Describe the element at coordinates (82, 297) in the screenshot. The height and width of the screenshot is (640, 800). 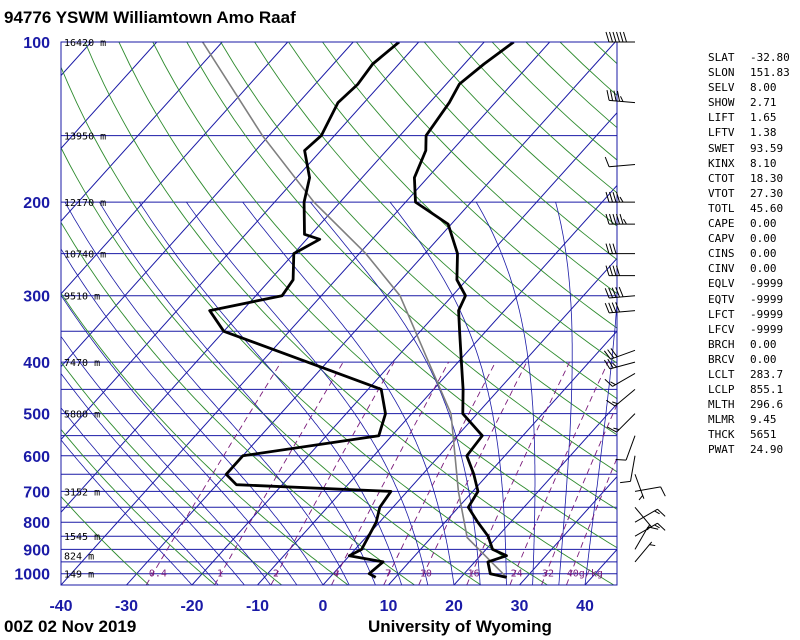
I see `height-label: 9510 m` at that location.